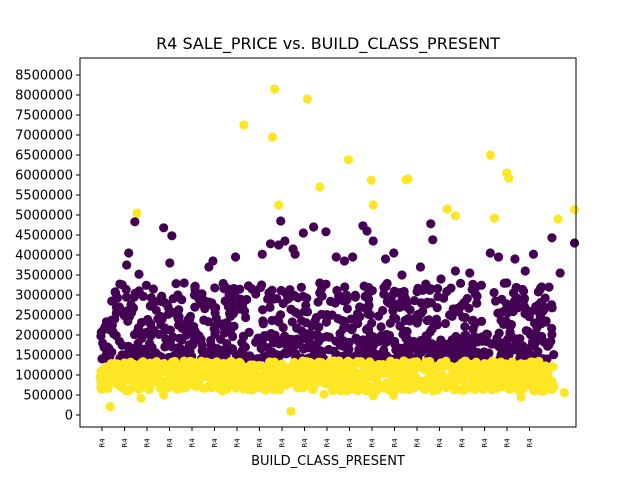 Image resolution: width=640 pixels, height=480 pixels. Describe the element at coordinates (44, 236) in the screenshot. I see `y-tick-label: 4500000` at that location.